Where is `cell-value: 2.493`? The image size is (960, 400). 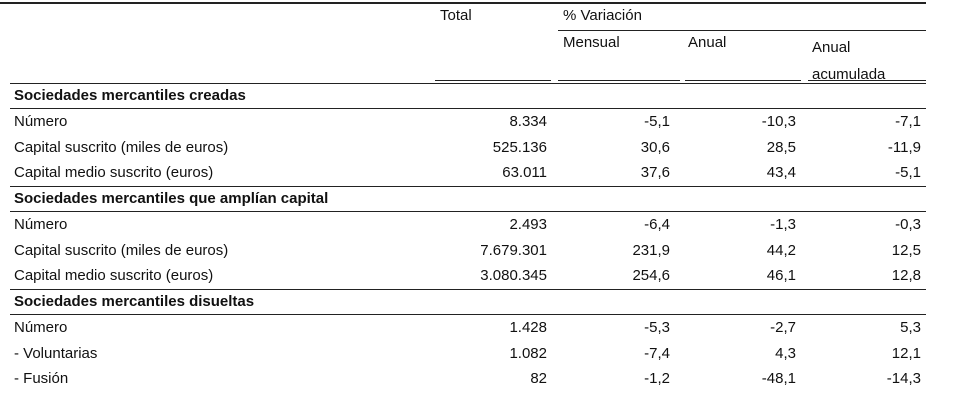 cell-value: 2.493 is located at coordinates (528, 224).